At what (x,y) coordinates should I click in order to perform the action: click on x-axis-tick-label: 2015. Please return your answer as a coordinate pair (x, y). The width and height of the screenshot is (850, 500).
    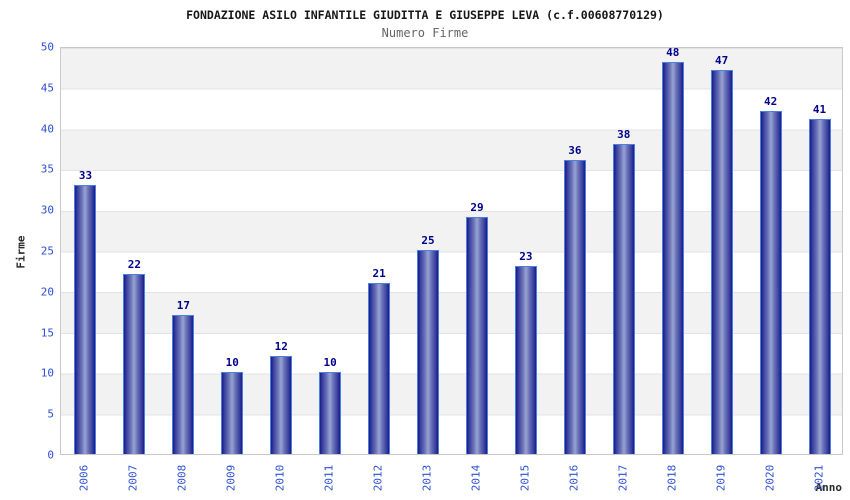
    Looking at the image, I should click on (525, 478).